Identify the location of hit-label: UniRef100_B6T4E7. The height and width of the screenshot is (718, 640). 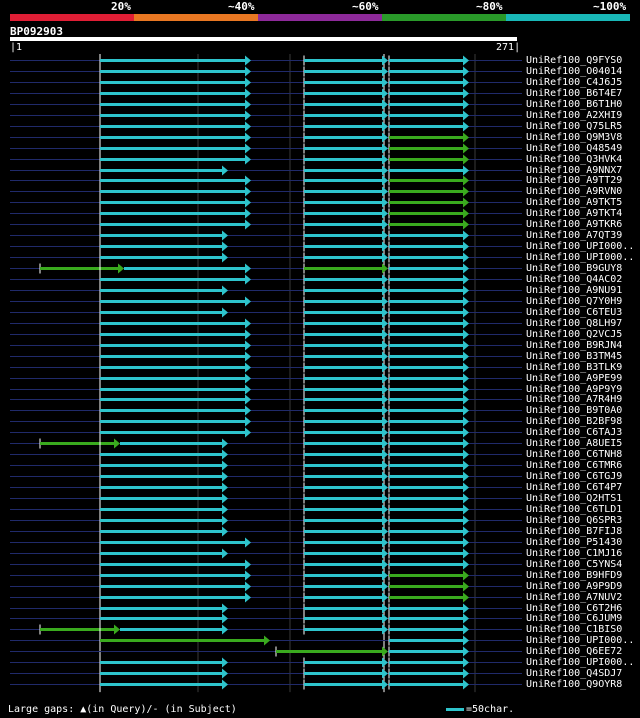
(574, 93).